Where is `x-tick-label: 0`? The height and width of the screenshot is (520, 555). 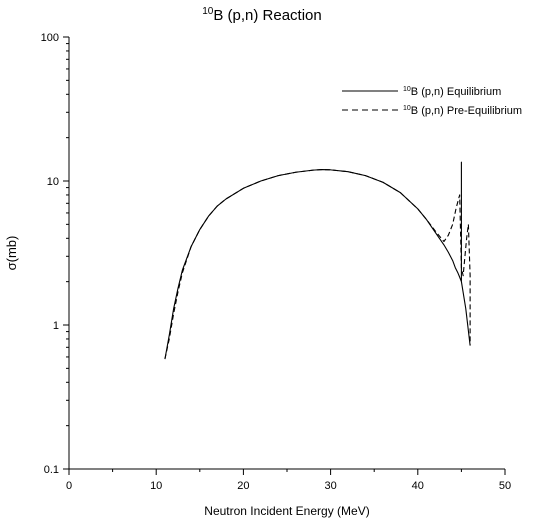
x-tick-label: 0 is located at coordinates (69, 486).